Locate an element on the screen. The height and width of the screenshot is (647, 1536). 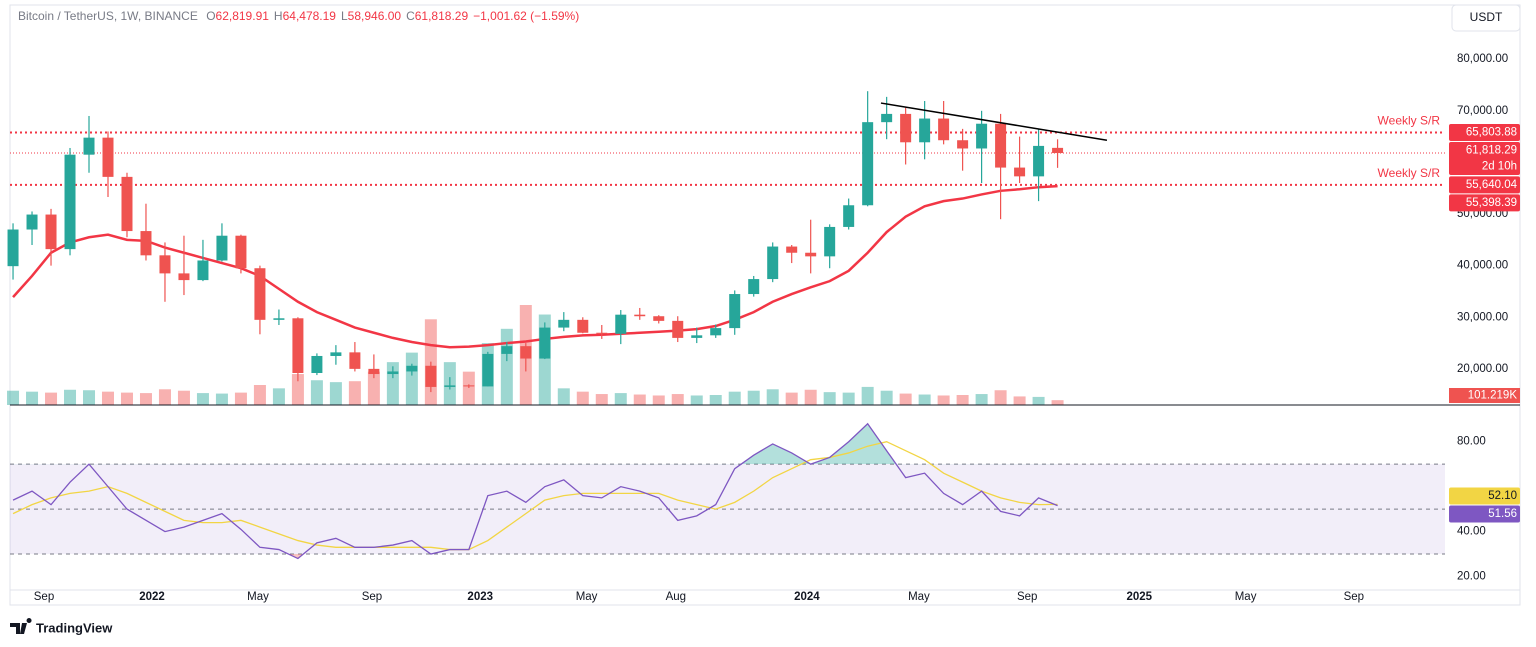
brand: TradingView is located at coordinates (74, 627).